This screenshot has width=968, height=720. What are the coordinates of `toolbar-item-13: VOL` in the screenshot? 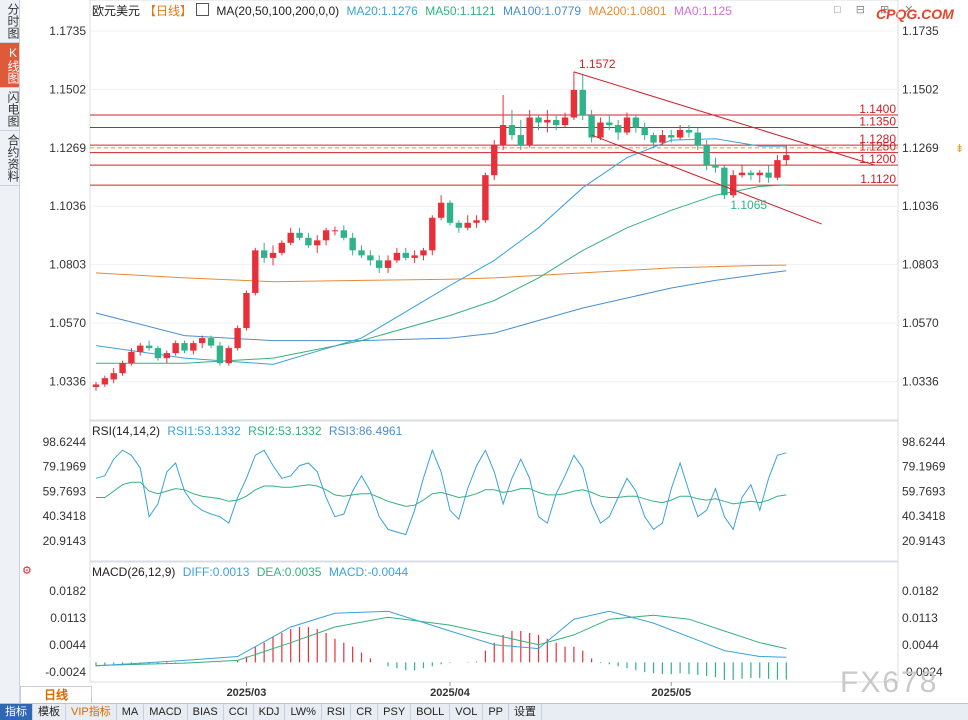 It's located at (467, 712).